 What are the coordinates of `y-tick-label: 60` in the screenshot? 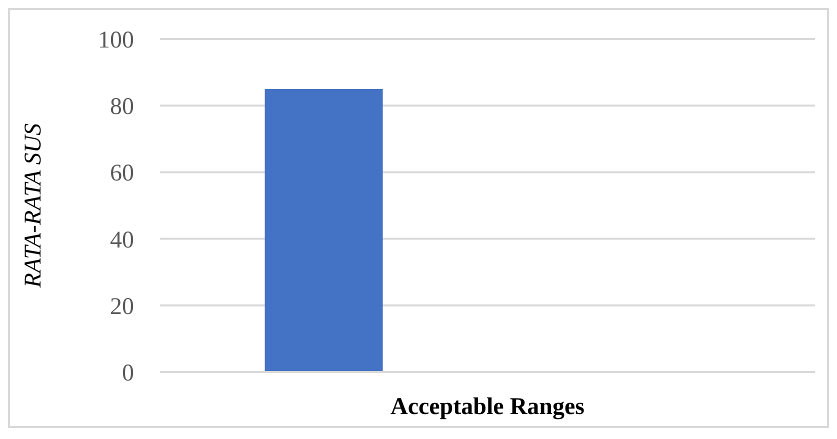 It's located at (122, 173).